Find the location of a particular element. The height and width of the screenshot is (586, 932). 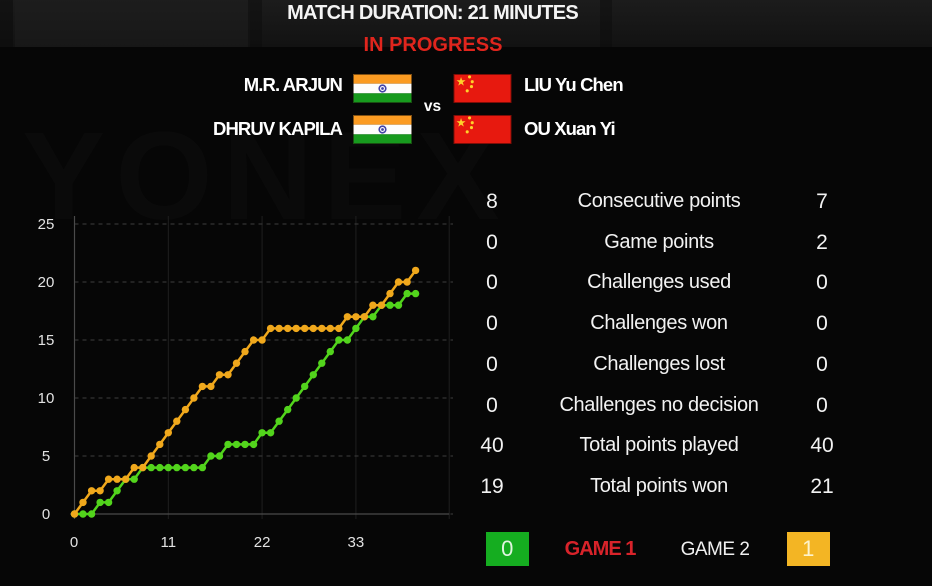

svg-text: 33 is located at coordinates (356, 542).